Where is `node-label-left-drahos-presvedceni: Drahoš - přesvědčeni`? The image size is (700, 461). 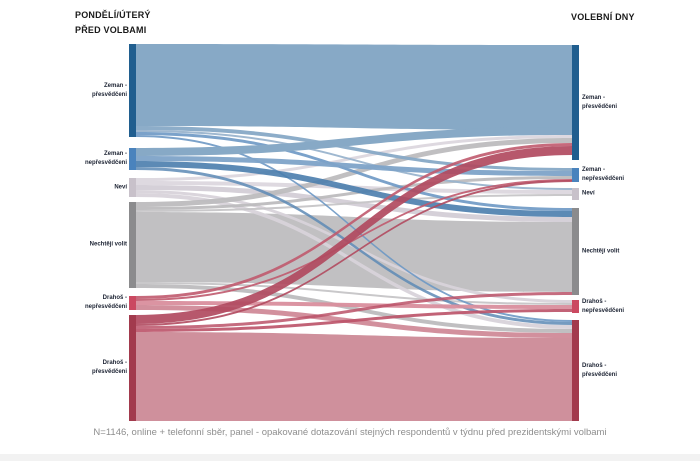 node-label-left-drahos-presvedceni: Drahoš - přesvědčeni is located at coordinates (109, 367).